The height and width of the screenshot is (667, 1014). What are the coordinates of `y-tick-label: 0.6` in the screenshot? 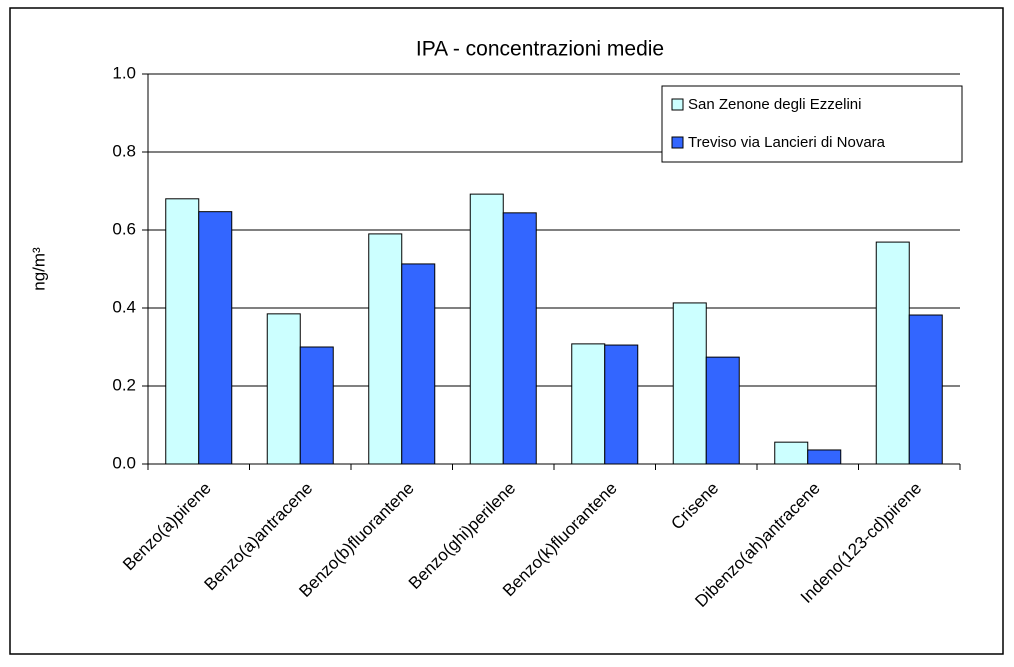 It's located at (124, 228).